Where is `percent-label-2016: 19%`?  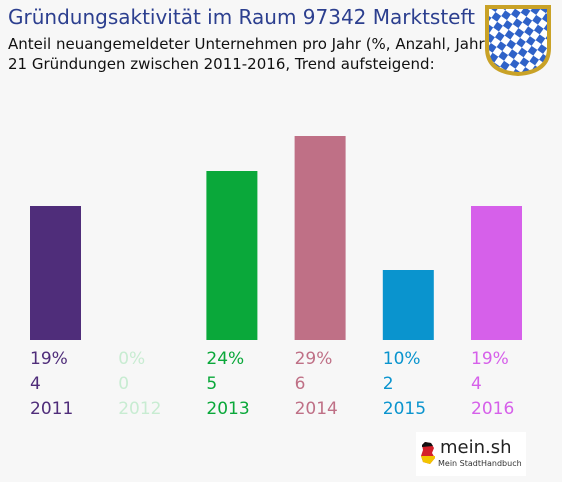
percent-label-2016: 19% is located at coordinates (490, 359).